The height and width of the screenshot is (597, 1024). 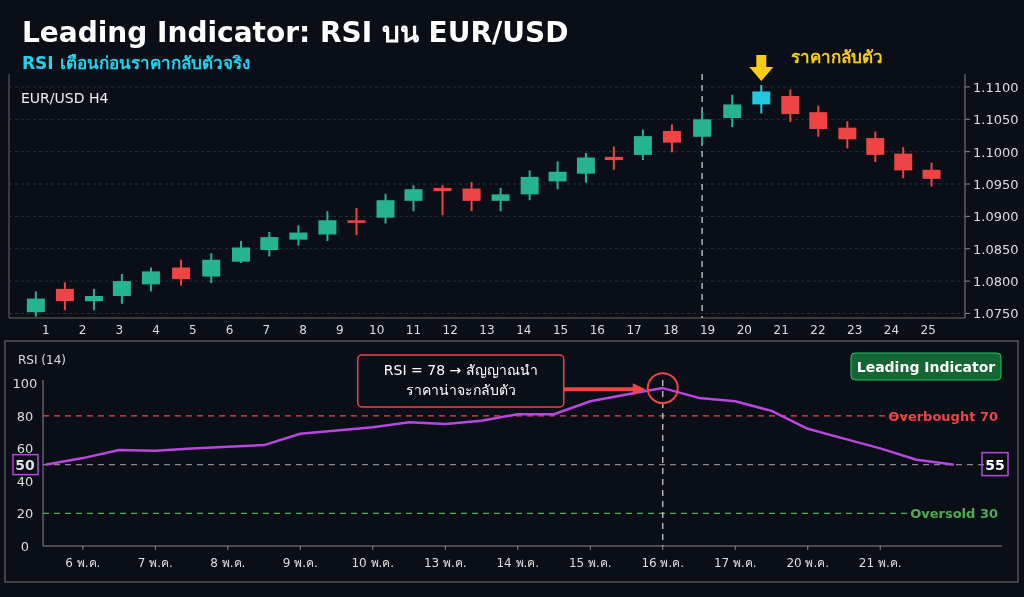 I want to click on y-tick-label: 1.0750, so click(x=996, y=314).